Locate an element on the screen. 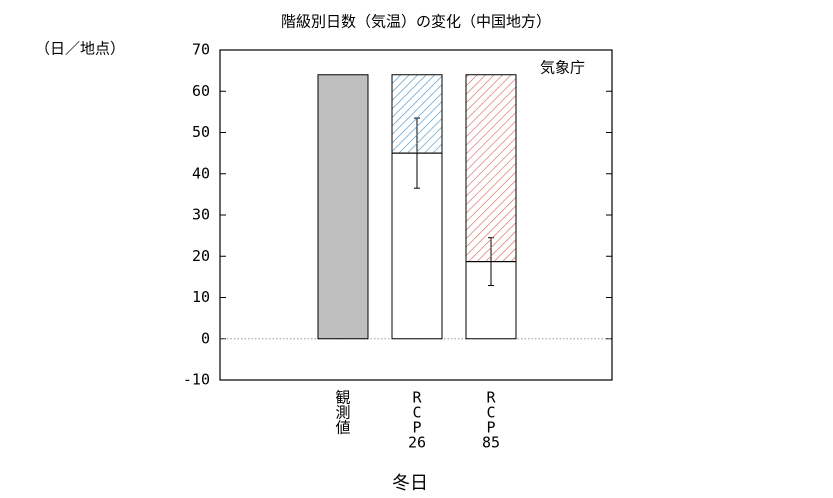 The image size is (833, 498). x-tick-label: 測 is located at coordinates (342, 413).